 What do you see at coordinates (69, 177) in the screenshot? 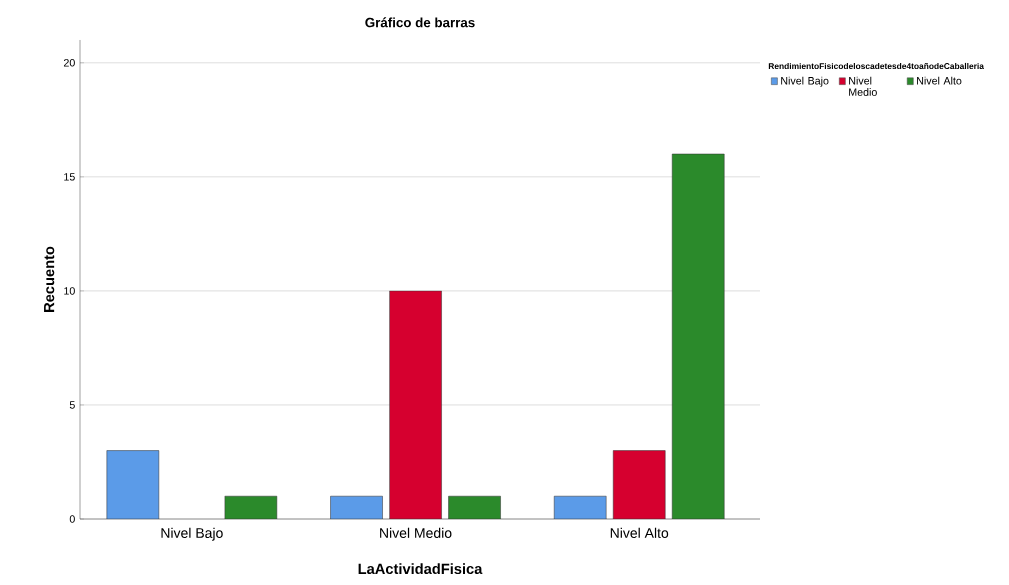
I see `y-tick-label: 15` at bounding box center [69, 177].